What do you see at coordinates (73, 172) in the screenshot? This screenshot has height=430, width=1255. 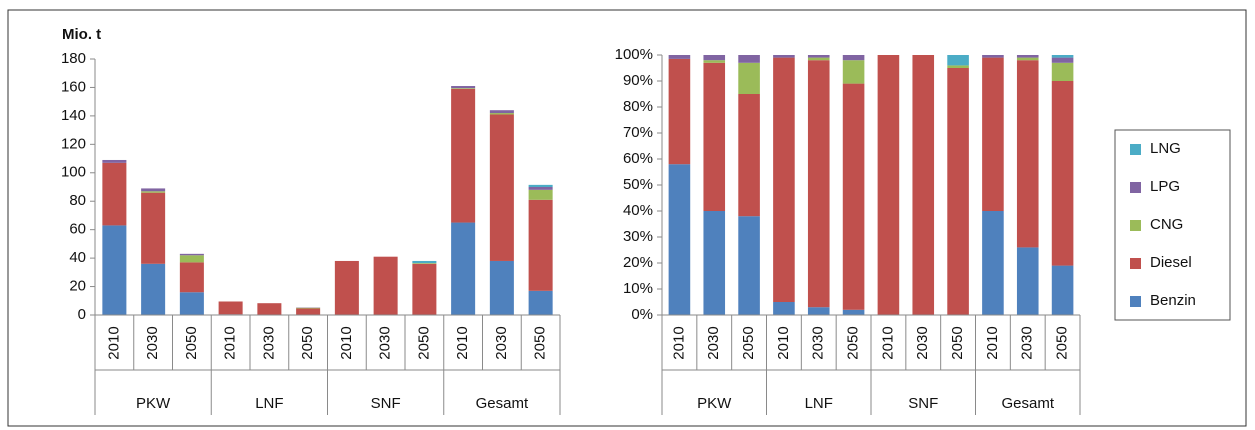 I see `y-tick-label: 100` at bounding box center [73, 172].